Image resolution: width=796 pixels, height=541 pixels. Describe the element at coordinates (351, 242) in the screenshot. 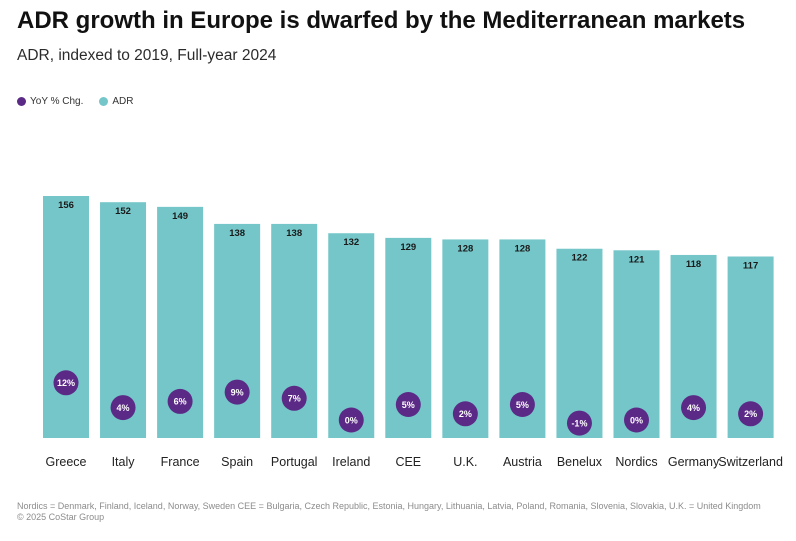

I see `adr-value-label: 132` at that location.